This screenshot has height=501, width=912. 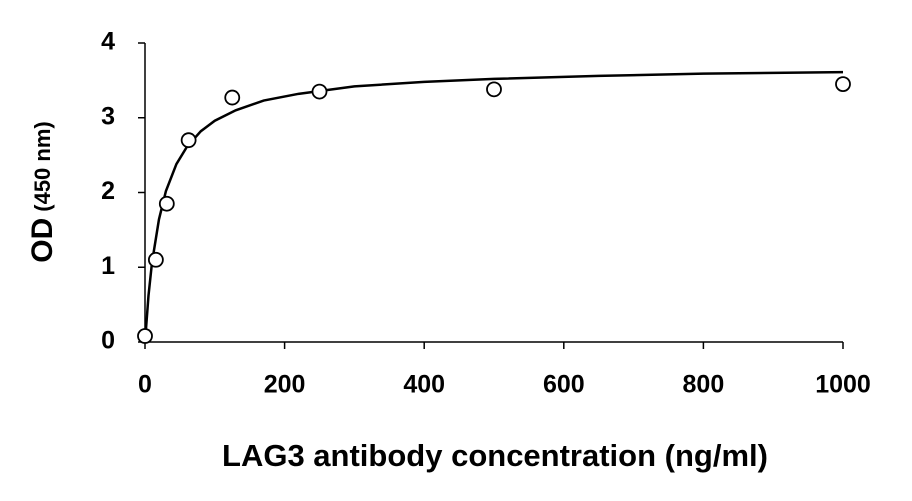 I want to click on x-tick-label: 400, so click(x=424, y=385).